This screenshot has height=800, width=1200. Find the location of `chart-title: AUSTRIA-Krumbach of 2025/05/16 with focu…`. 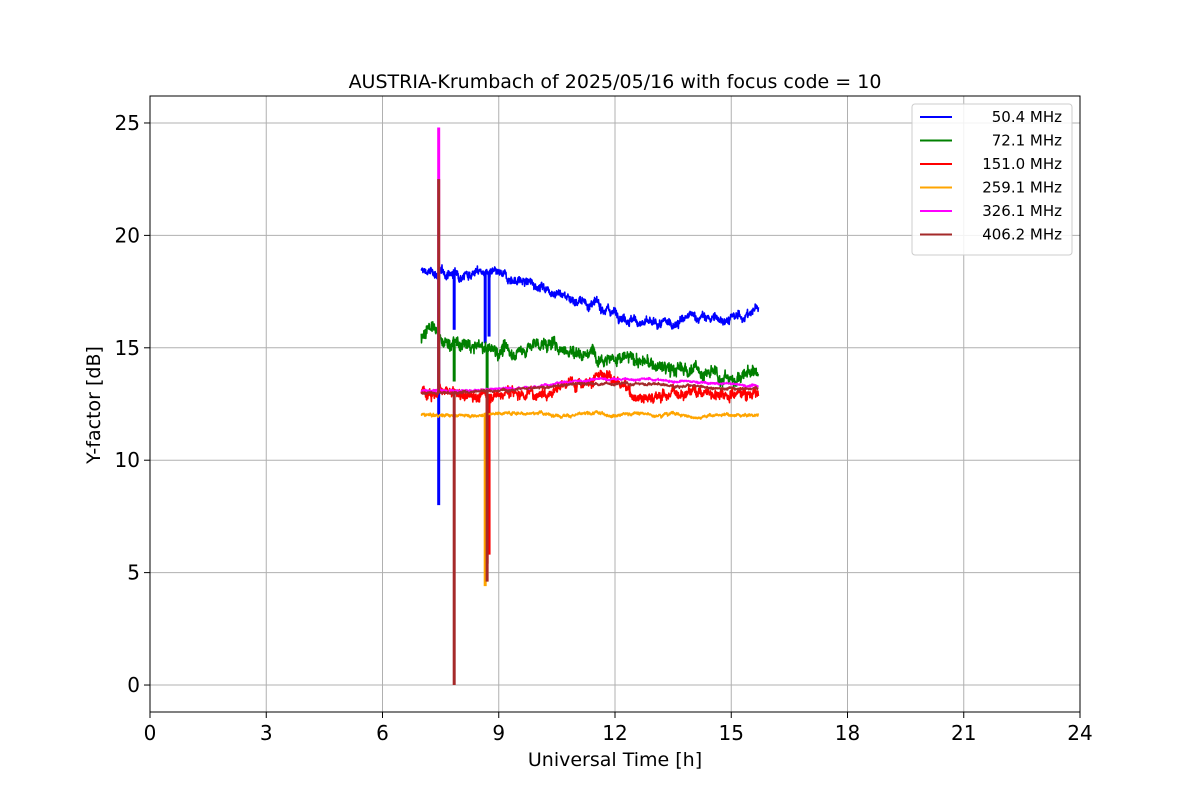

chart-title: AUSTRIA-Krumbach of 2025/05/16 with focu… is located at coordinates (615, 82).